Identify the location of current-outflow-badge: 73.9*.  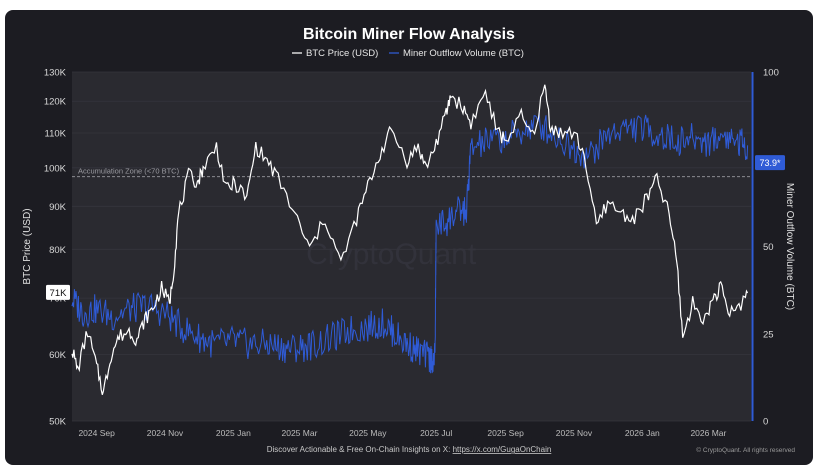
(770, 163).